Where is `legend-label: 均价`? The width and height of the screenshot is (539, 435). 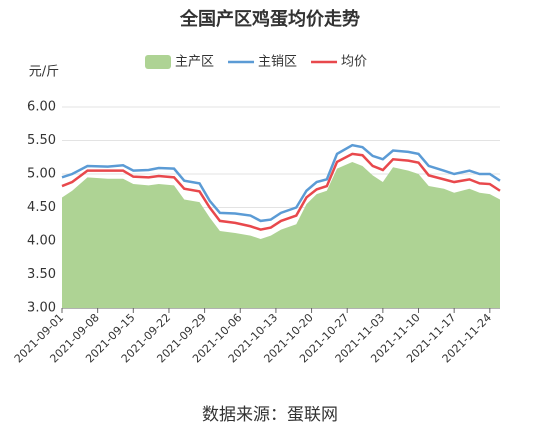 legend-label: 均价 is located at coordinates (354, 62).